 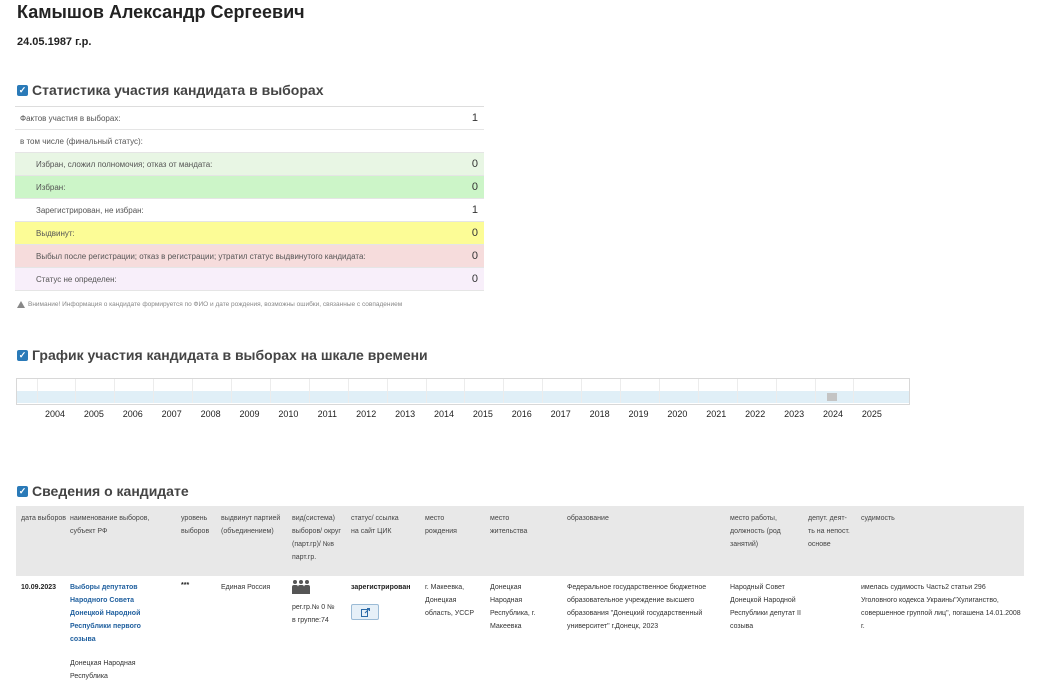 I want to click on timeline-year-label: 2016, so click(x=521, y=414).